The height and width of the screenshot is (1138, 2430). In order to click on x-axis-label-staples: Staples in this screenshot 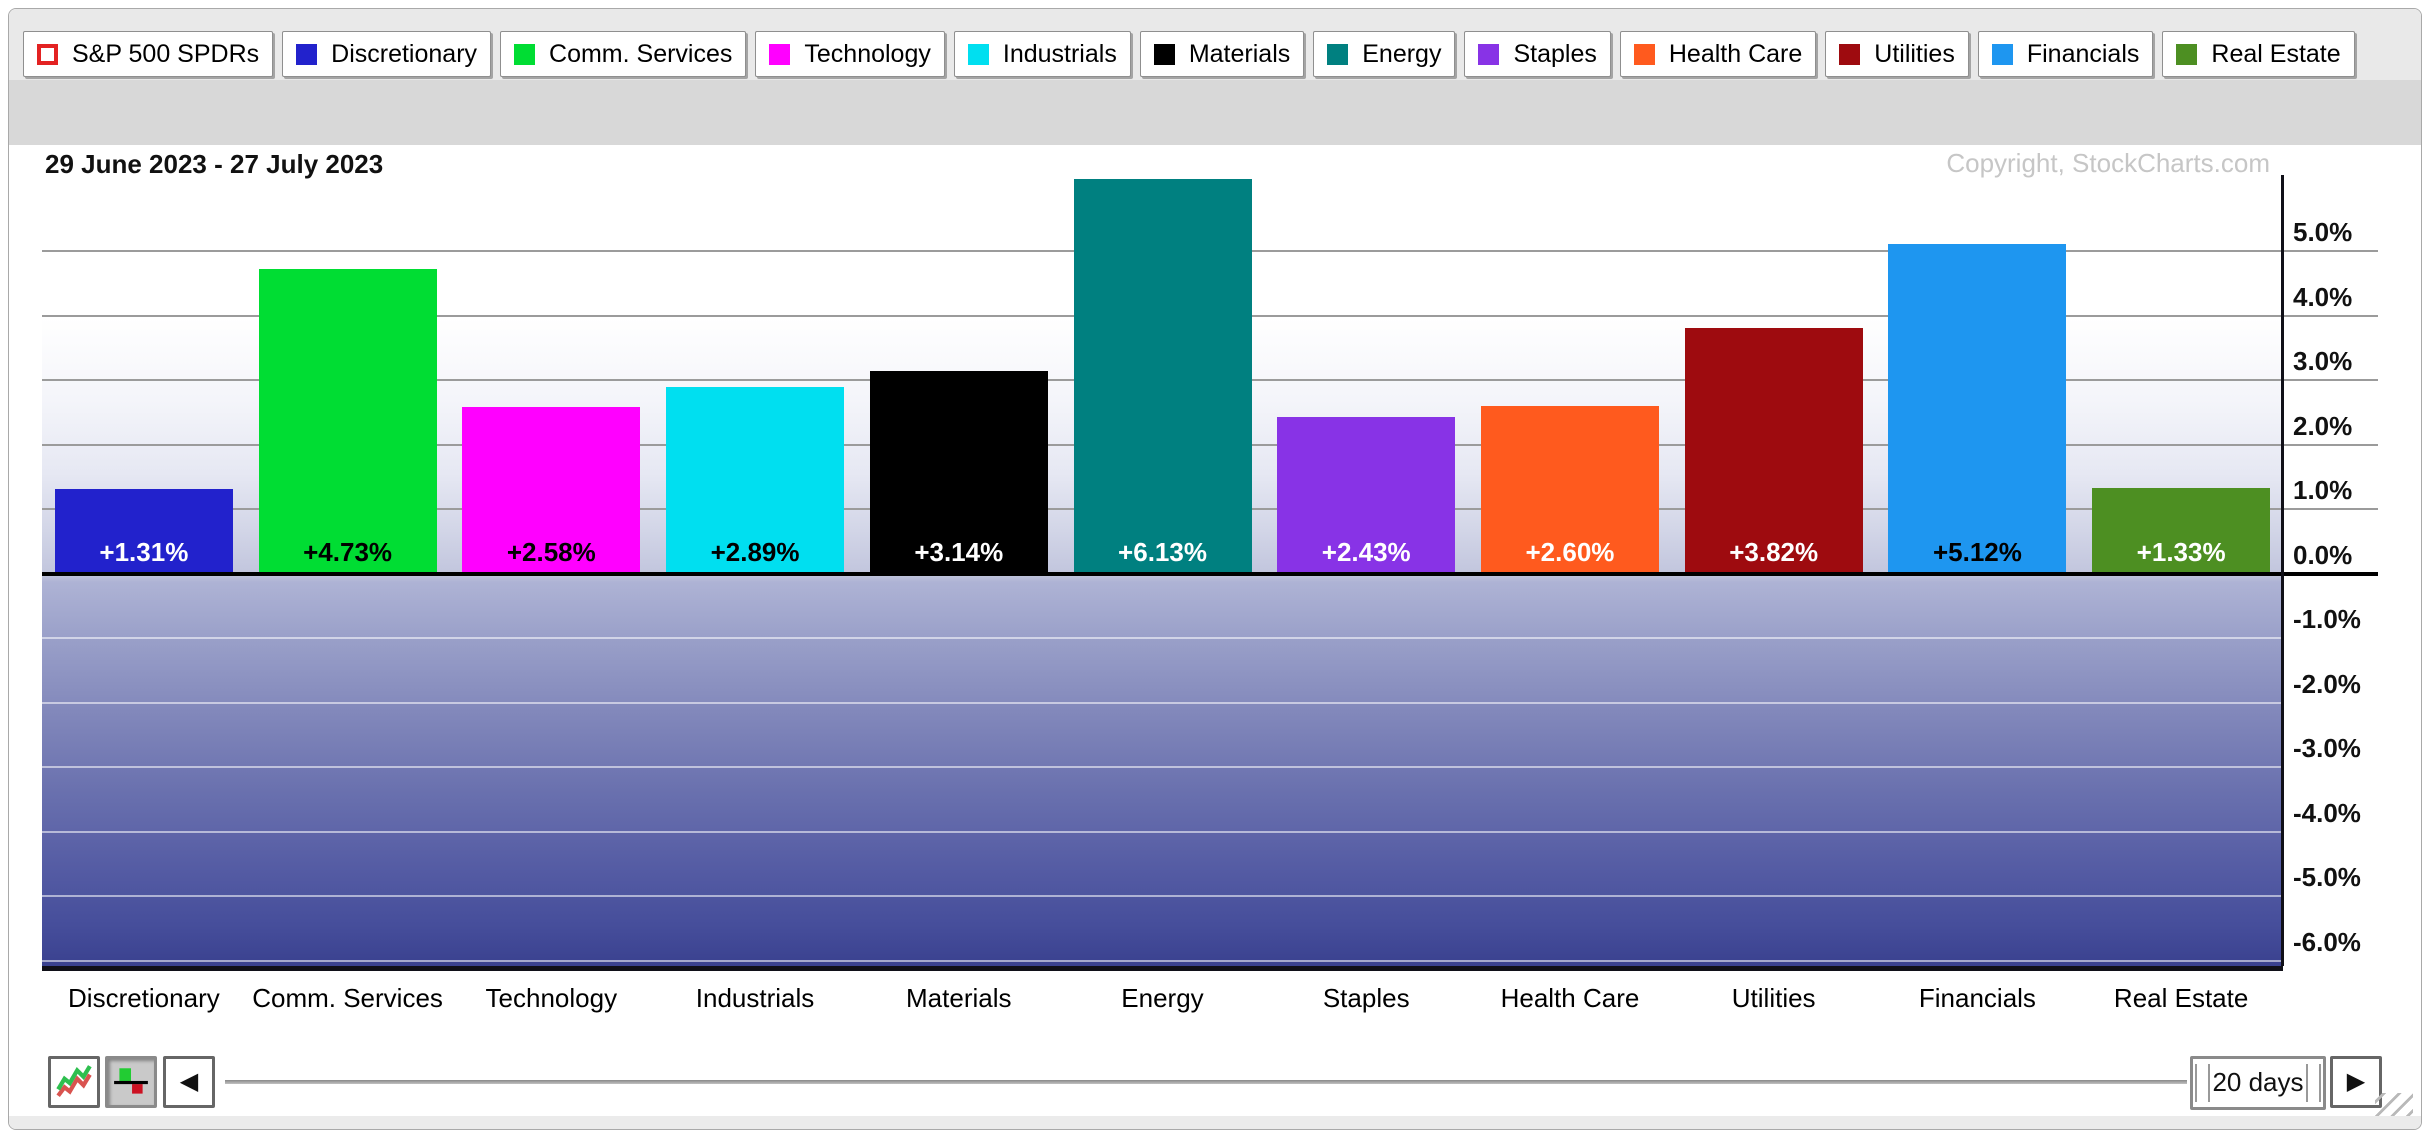, I will do `click(1366, 998)`.